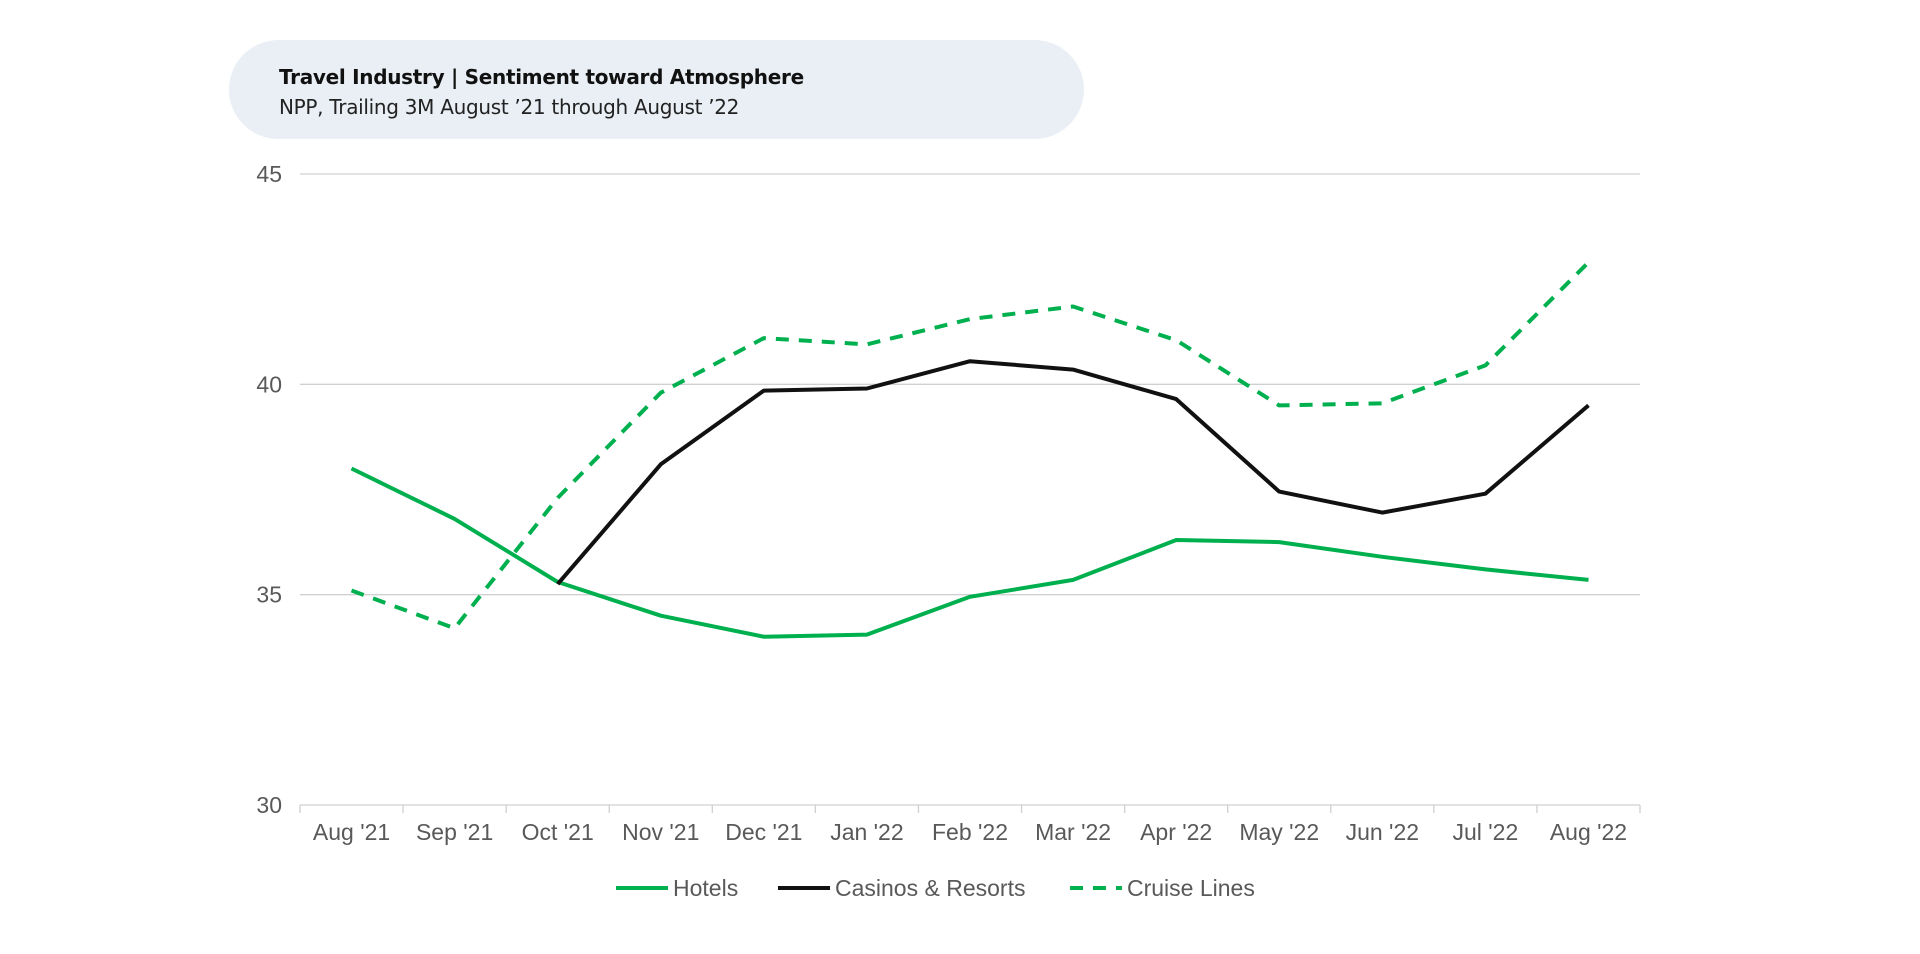 The height and width of the screenshot is (954, 1920). What do you see at coordinates (1176, 832) in the screenshot?
I see `x-tick-label: Apr '22` at bounding box center [1176, 832].